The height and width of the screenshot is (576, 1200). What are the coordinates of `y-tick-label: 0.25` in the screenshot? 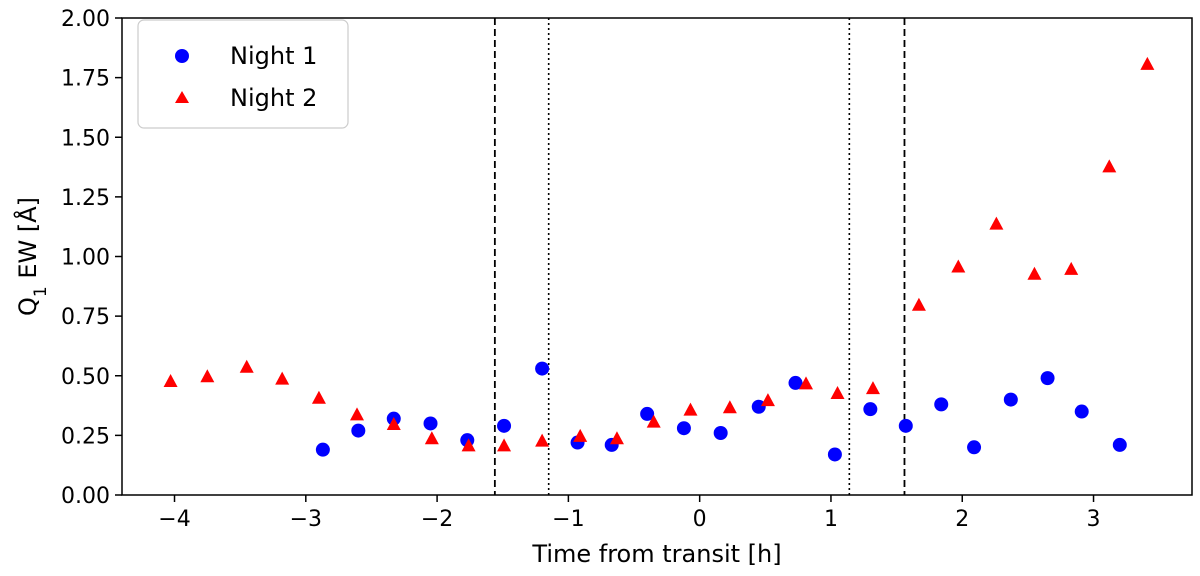 It's located at (85, 436).